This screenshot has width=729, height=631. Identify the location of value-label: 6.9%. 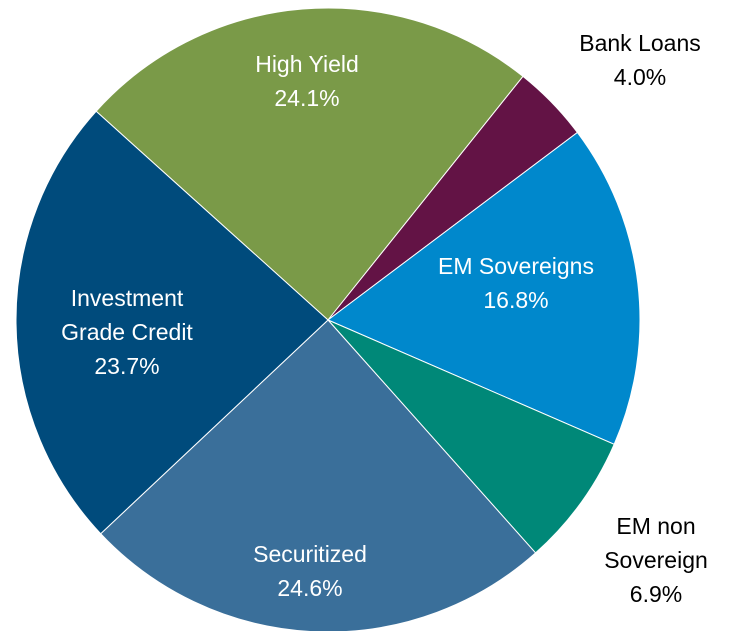
(656, 594).